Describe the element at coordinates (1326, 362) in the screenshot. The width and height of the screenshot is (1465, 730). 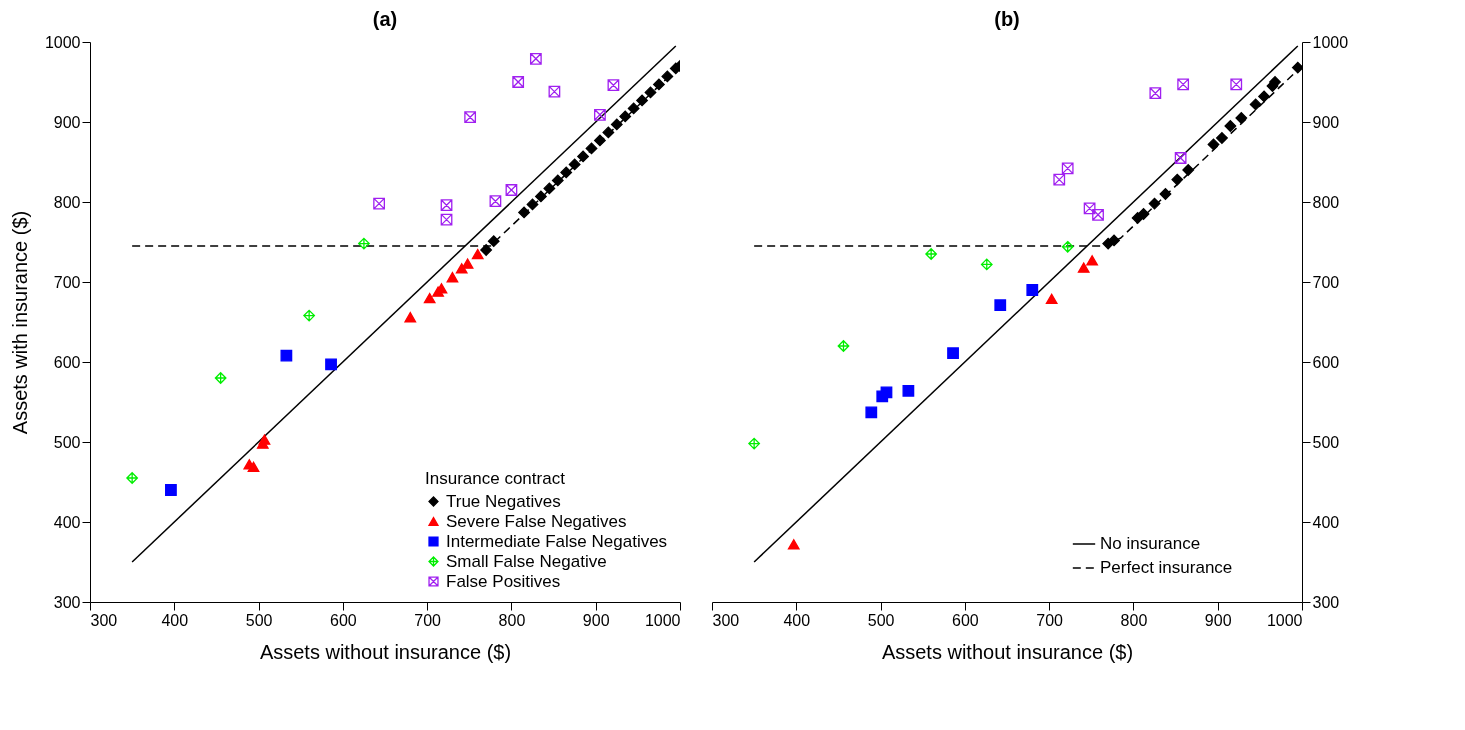
I see `y2-tick-label: 600` at that location.